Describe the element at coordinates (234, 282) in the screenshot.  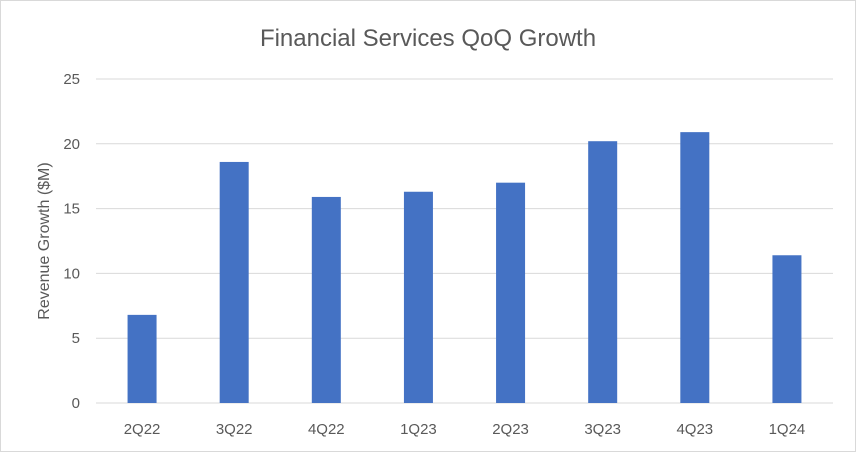
I see `bar-3q22` at that location.